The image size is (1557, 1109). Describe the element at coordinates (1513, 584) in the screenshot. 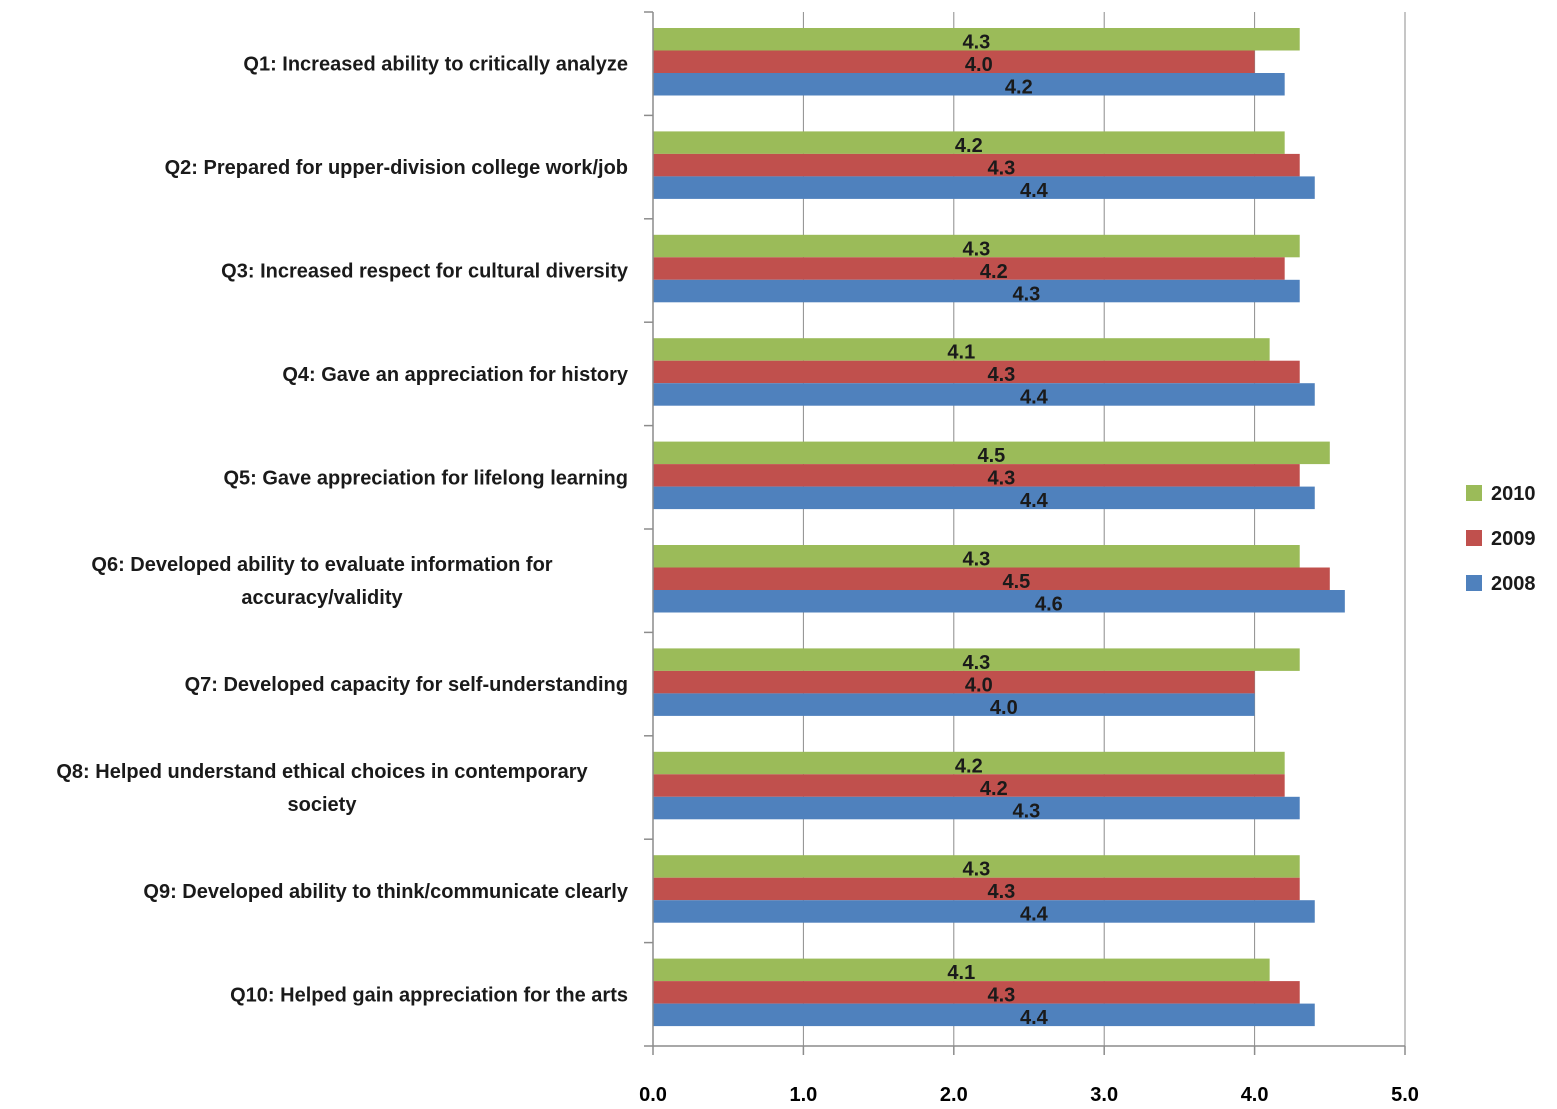

I see `legend-label-2008: 2008` at that location.